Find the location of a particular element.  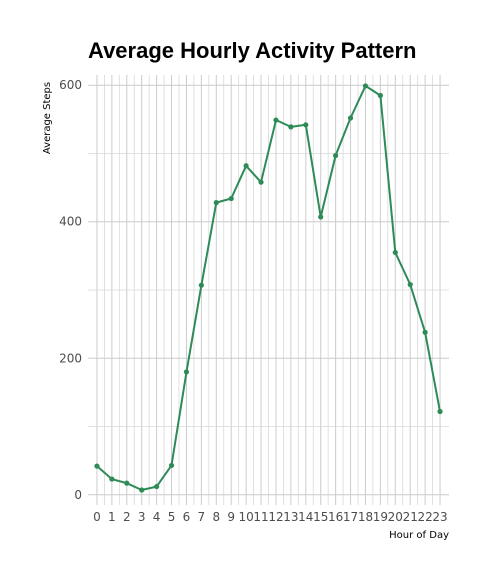

x-tick-label: 0 is located at coordinates (97, 517).